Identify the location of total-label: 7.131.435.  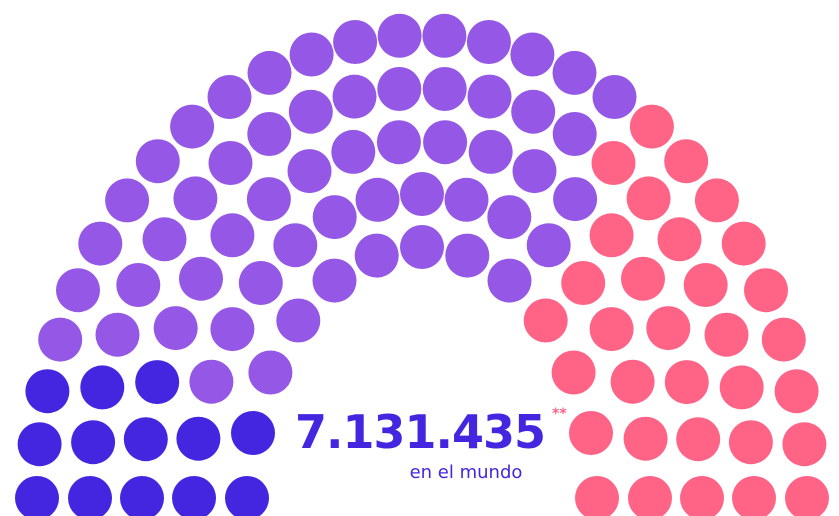
(420, 432).